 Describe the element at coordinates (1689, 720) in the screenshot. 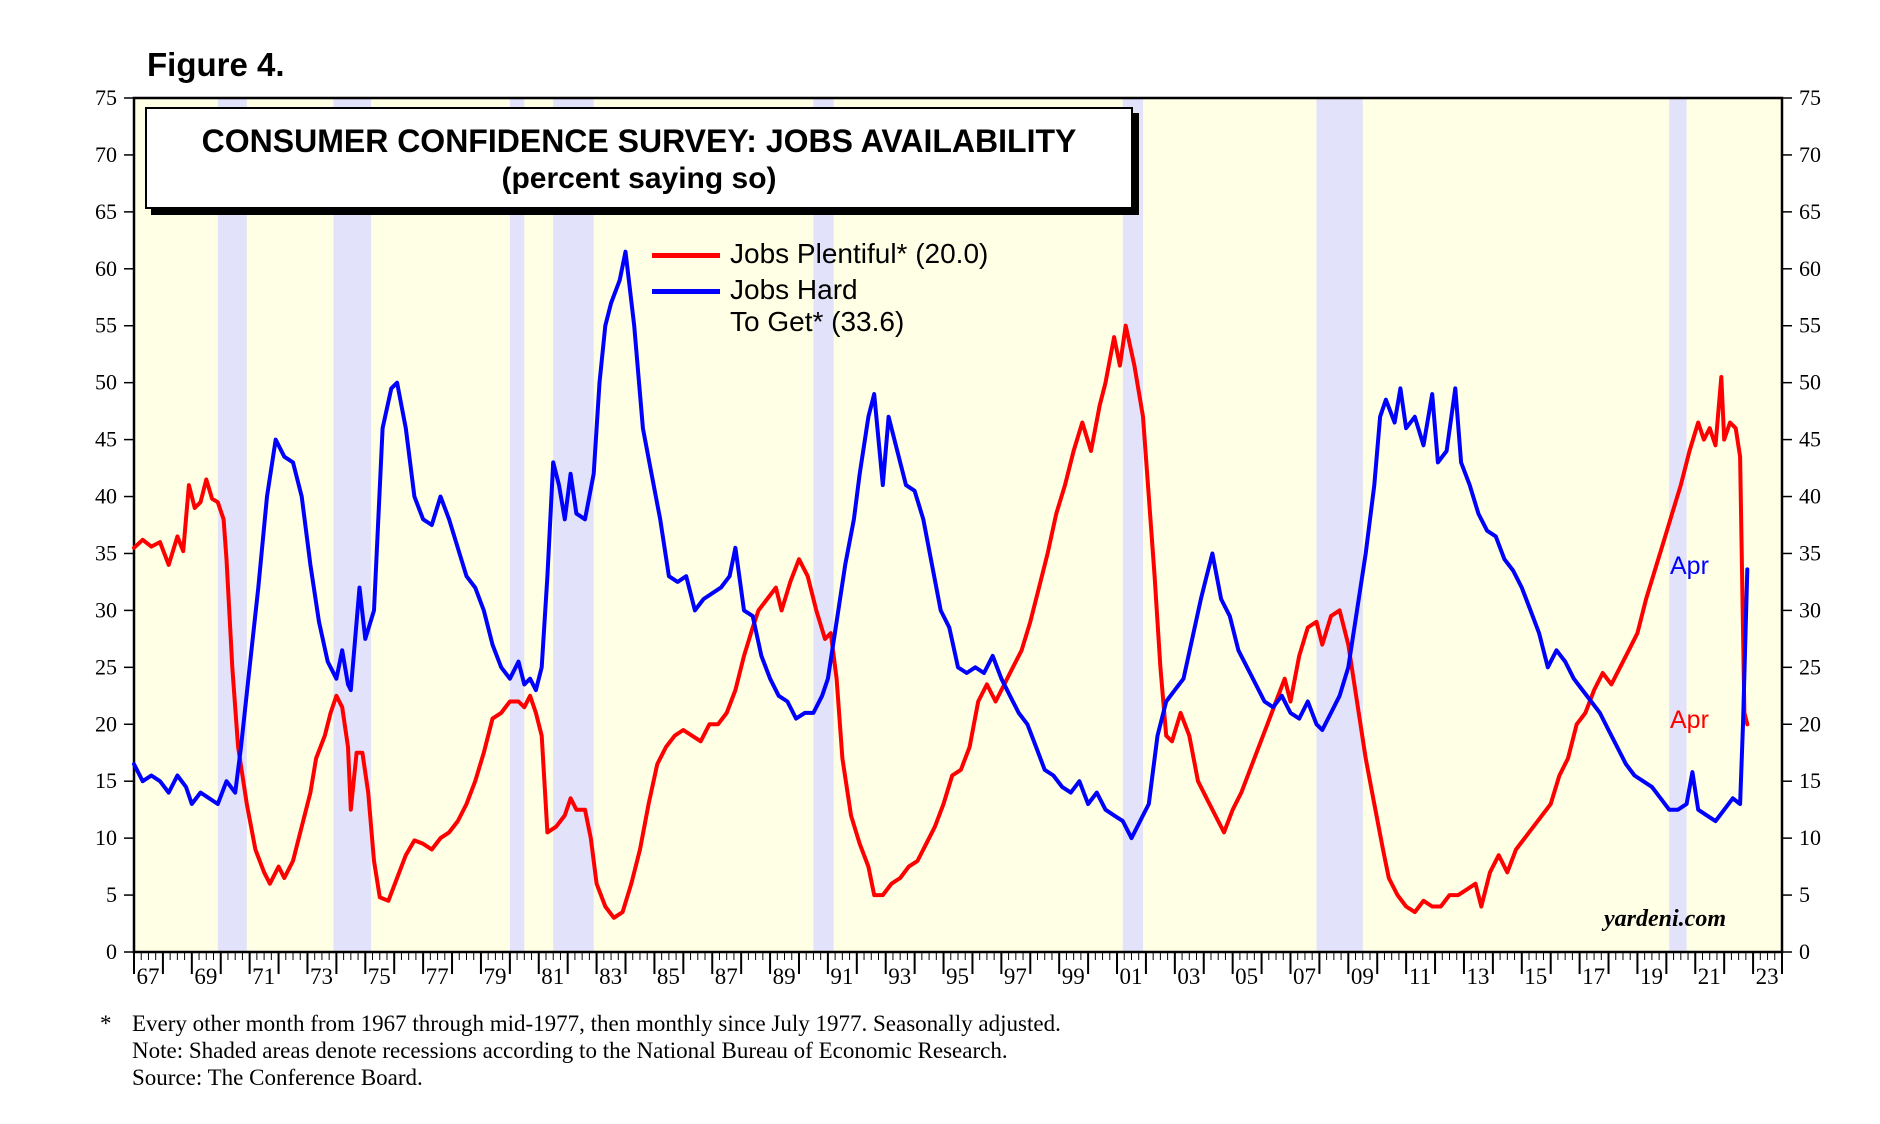

I see `end-label-plentiful: Apr` at that location.